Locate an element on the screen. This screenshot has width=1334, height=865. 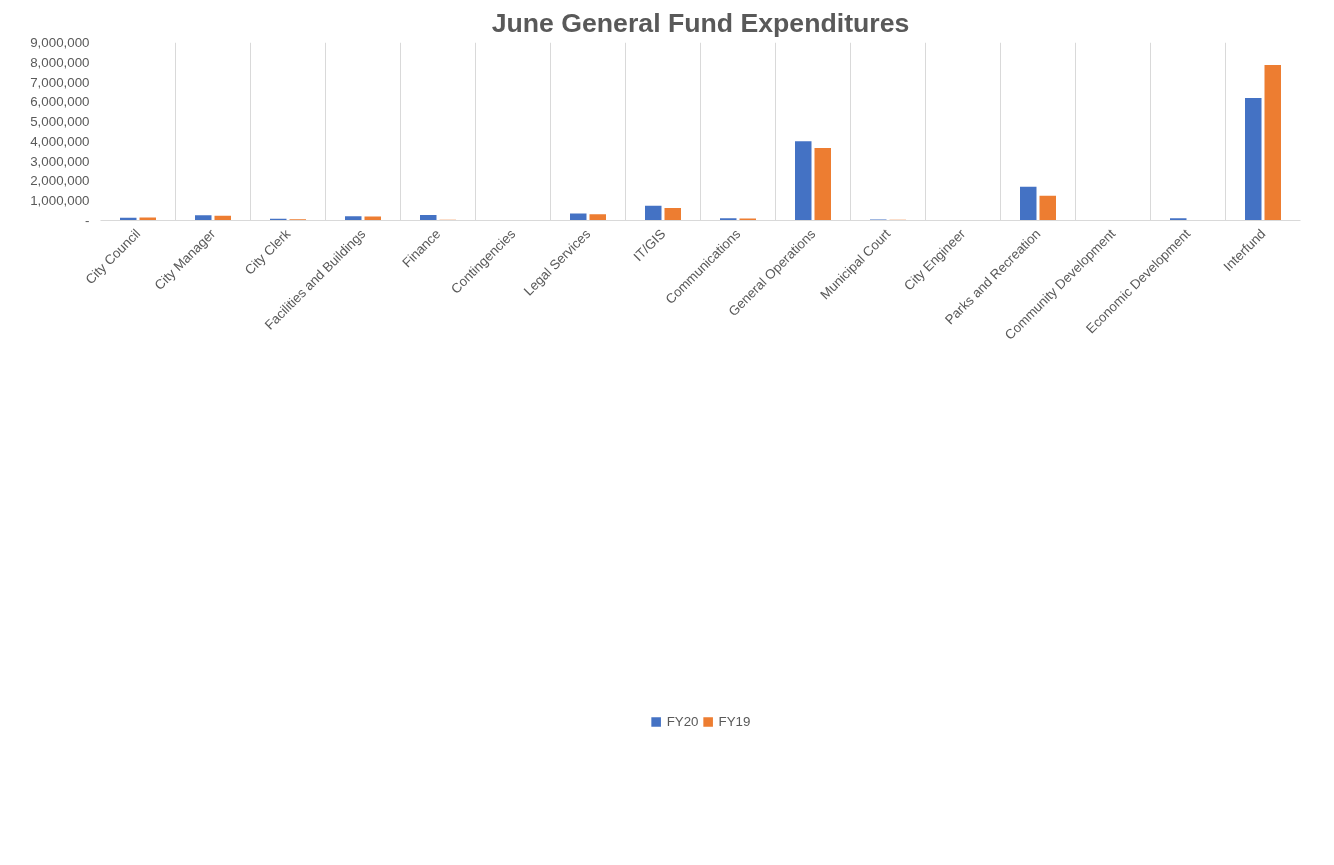
legend-label: FY20 is located at coordinates (682, 721).